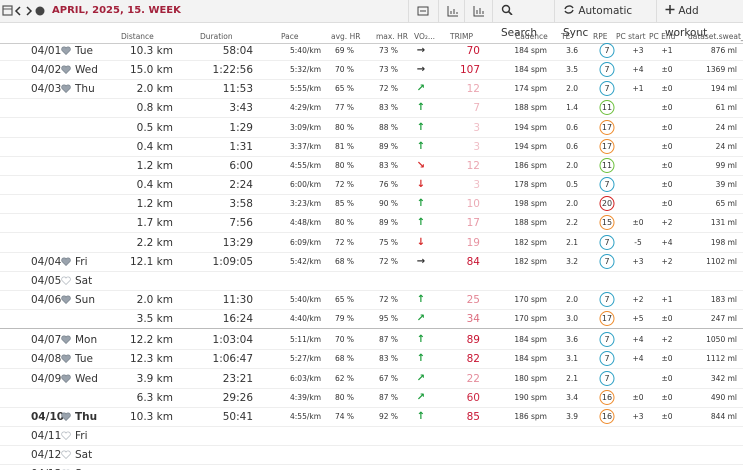 The image size is (743, 470). I want to click on cell: 15.0 km, so click(151, 70).